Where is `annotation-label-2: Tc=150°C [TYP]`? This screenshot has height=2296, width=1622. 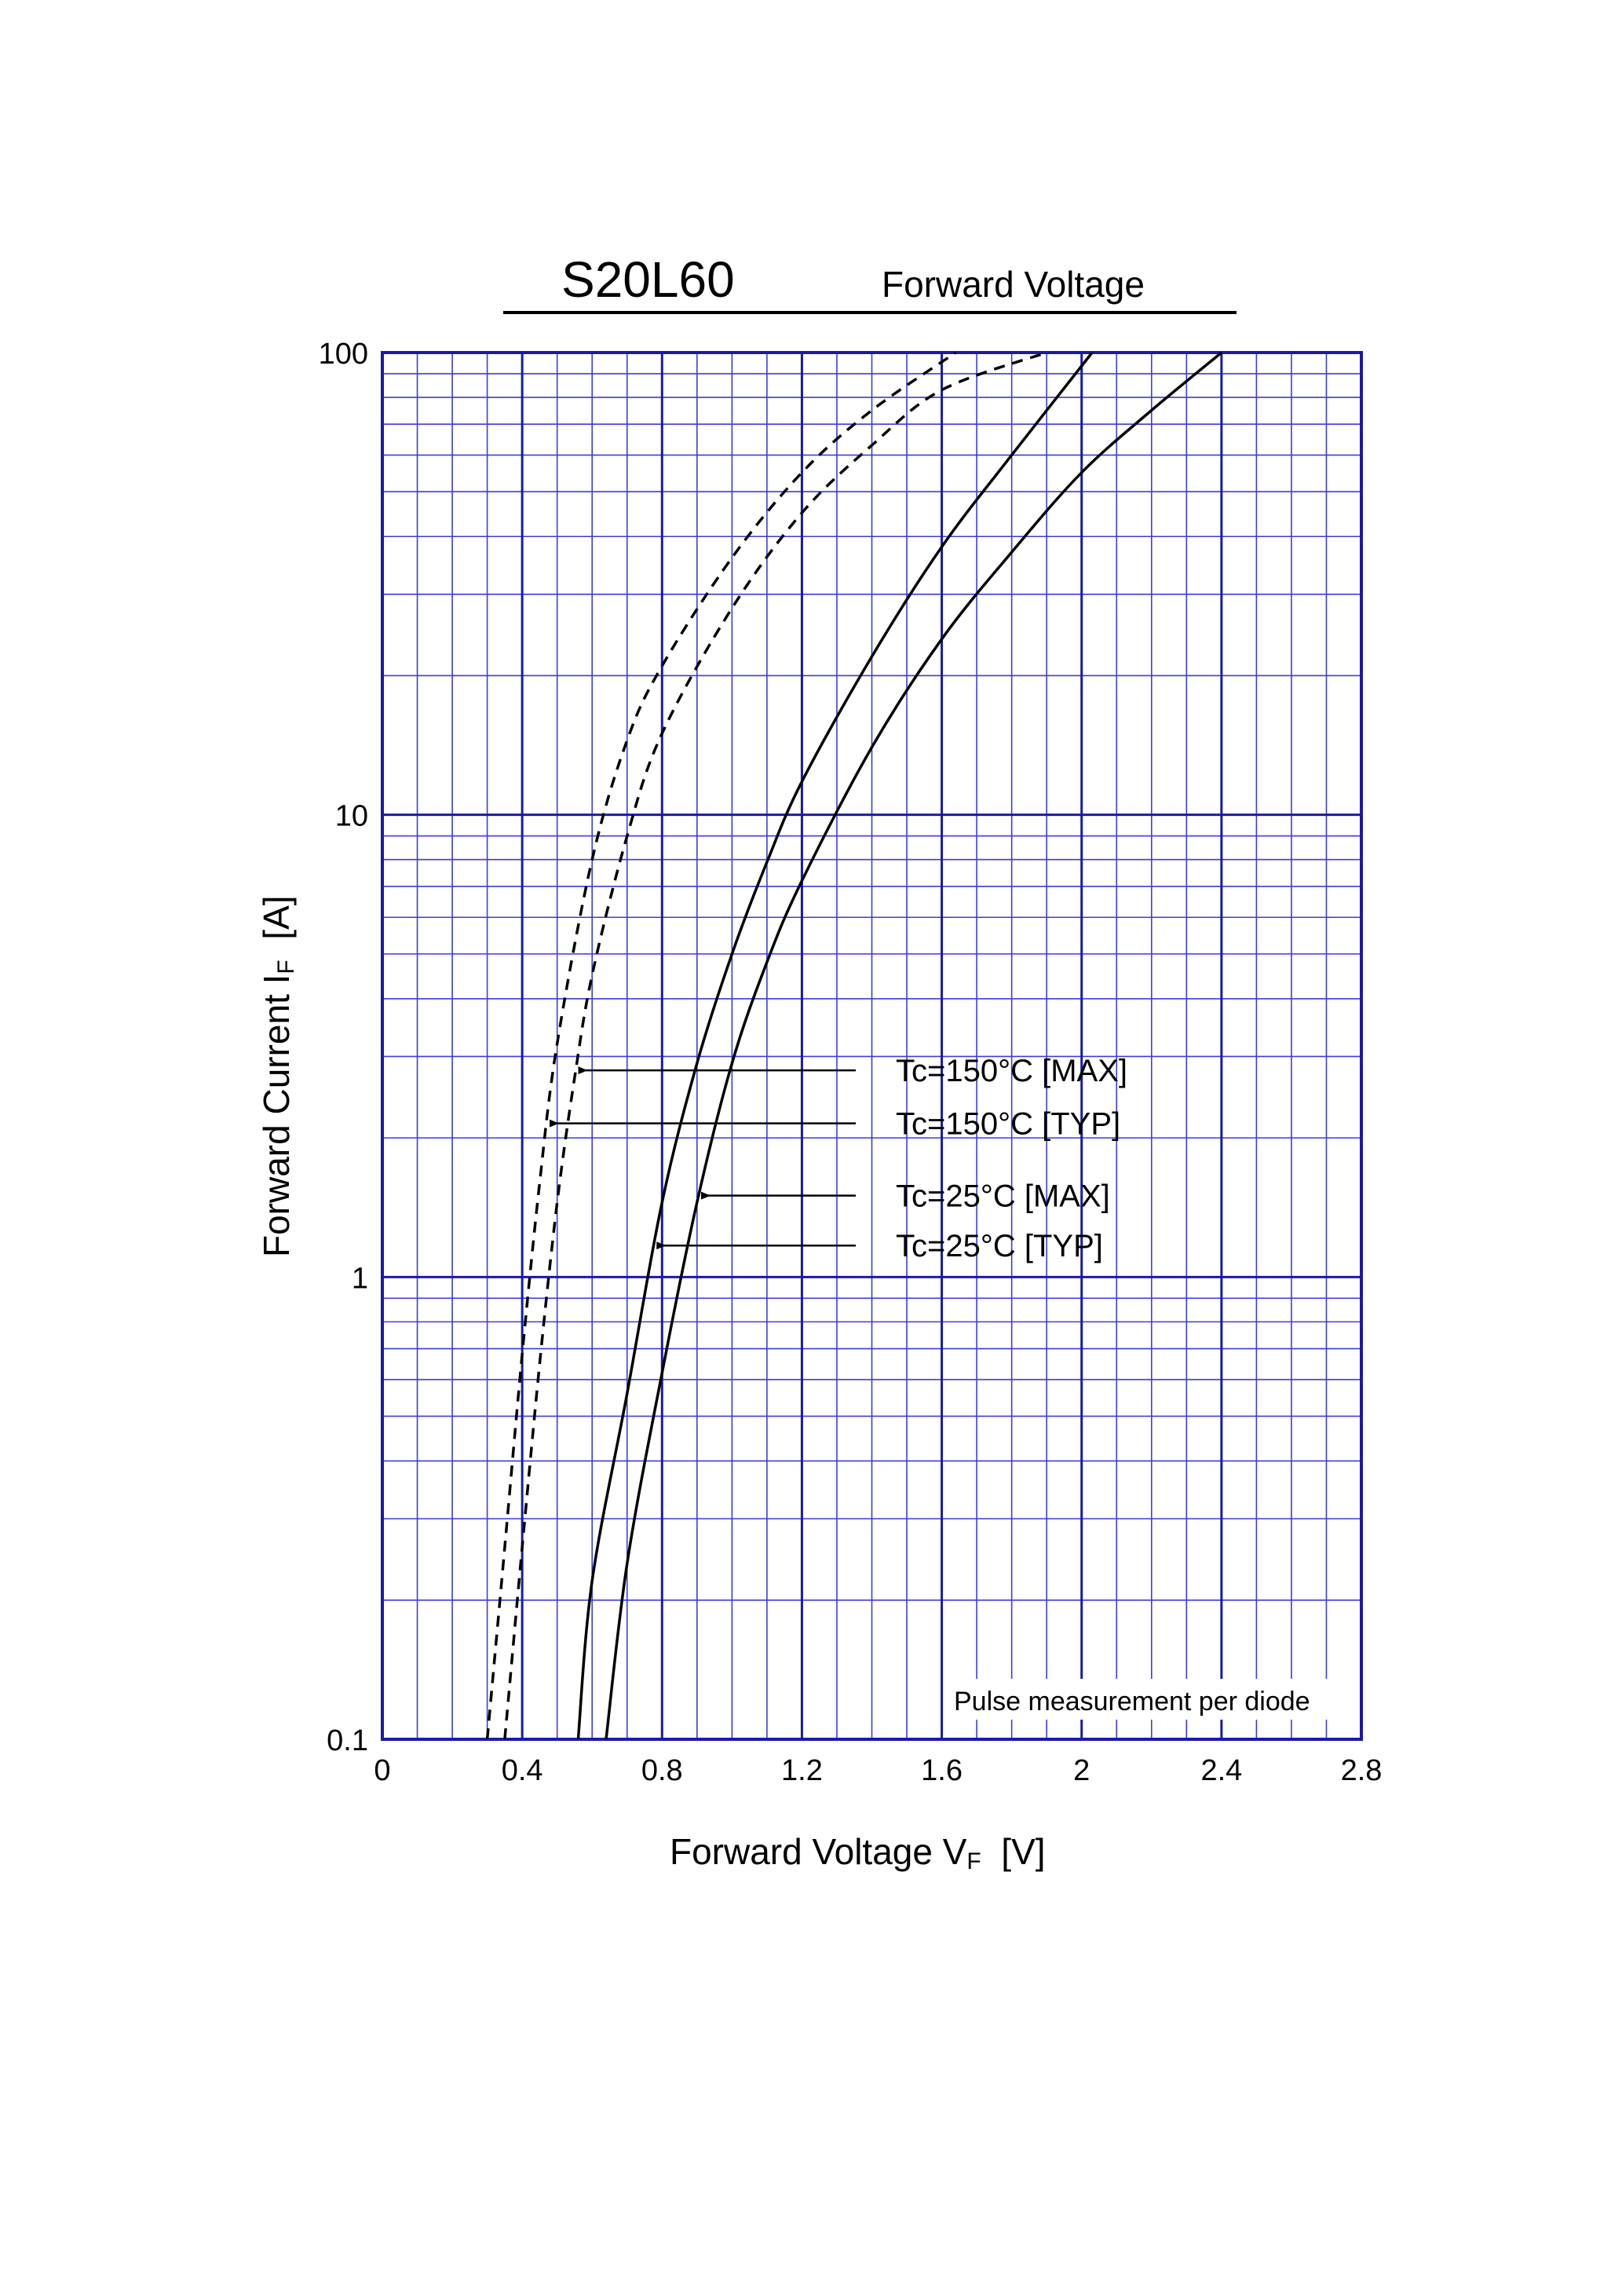 annotation-label-2: Tc=150°C [TYP] is located at coordinates (1008, 1125).